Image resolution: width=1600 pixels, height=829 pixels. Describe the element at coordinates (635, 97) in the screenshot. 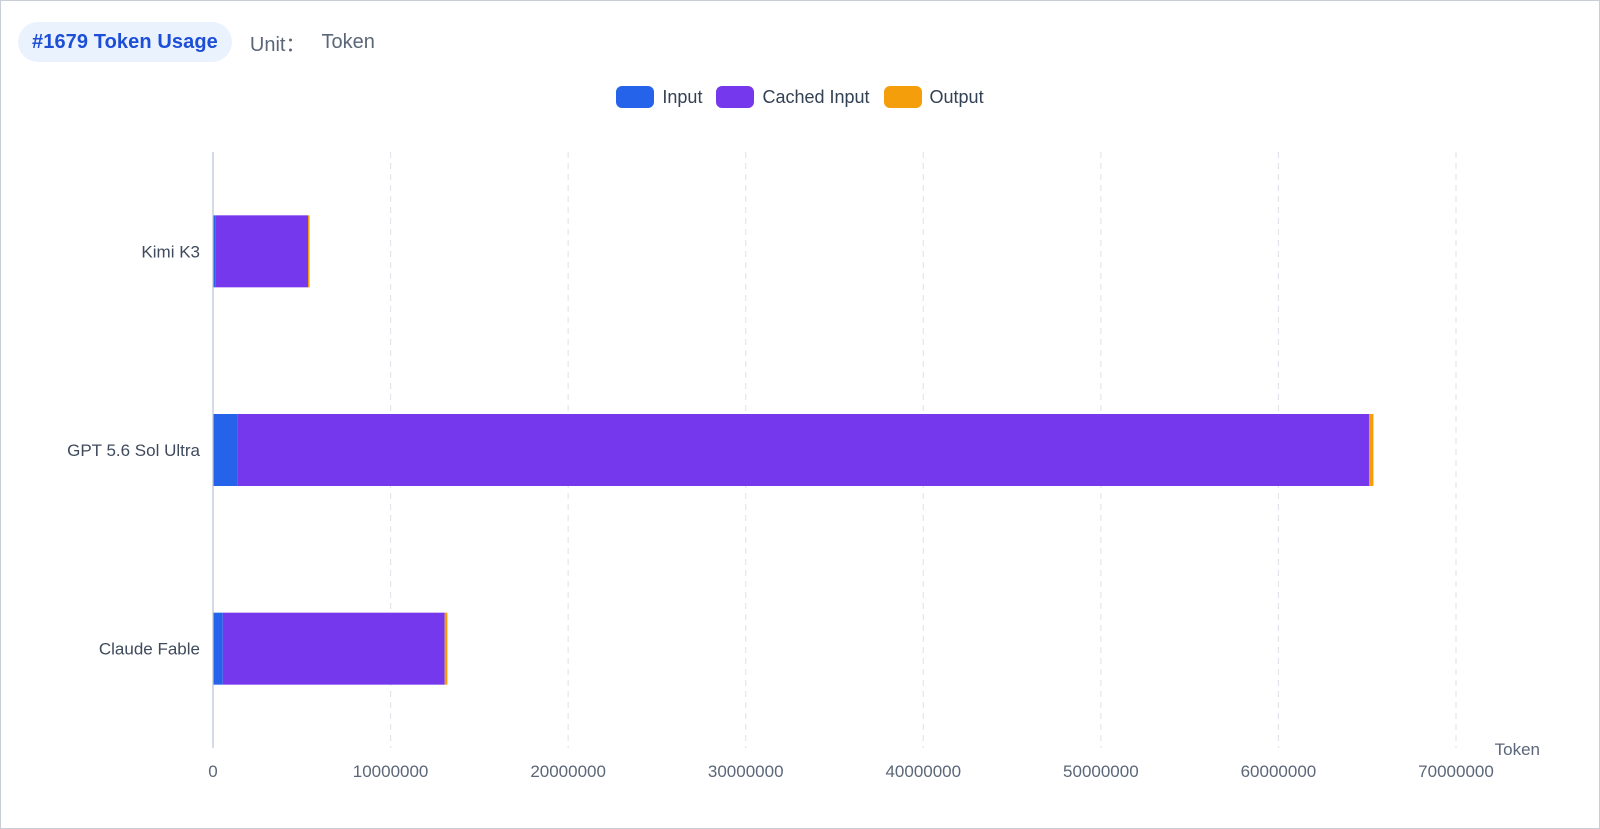

I see `legend-swatch-input` at that location.